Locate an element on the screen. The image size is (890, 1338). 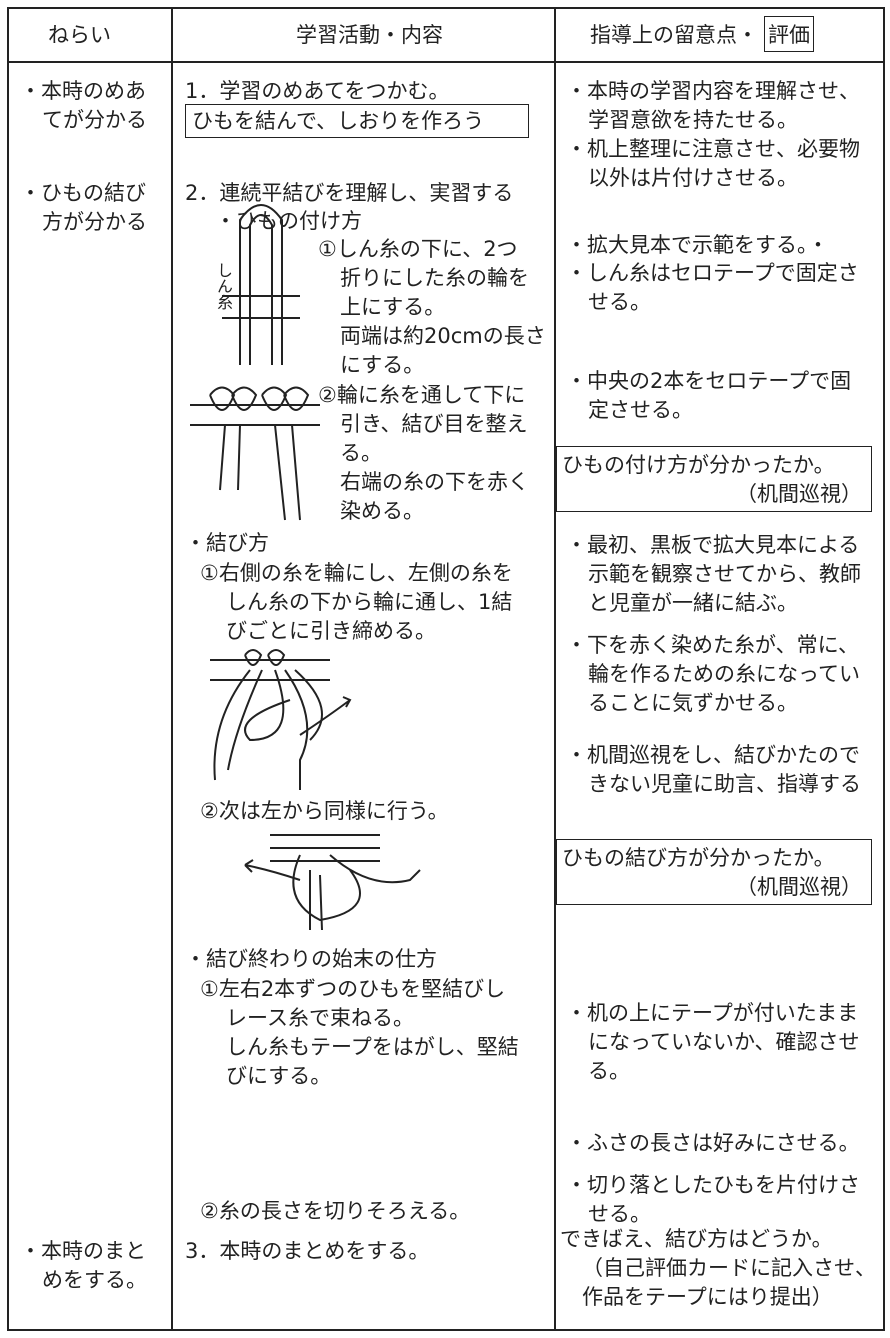
activity-text: 3．本時のまとめをする。 is located at coordinates (307, 1251).